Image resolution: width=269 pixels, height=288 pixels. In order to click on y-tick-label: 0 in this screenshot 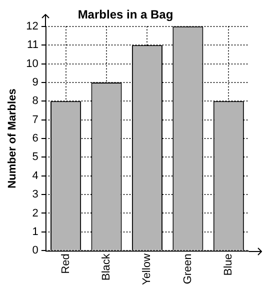, I will do `click(35, 250)`.